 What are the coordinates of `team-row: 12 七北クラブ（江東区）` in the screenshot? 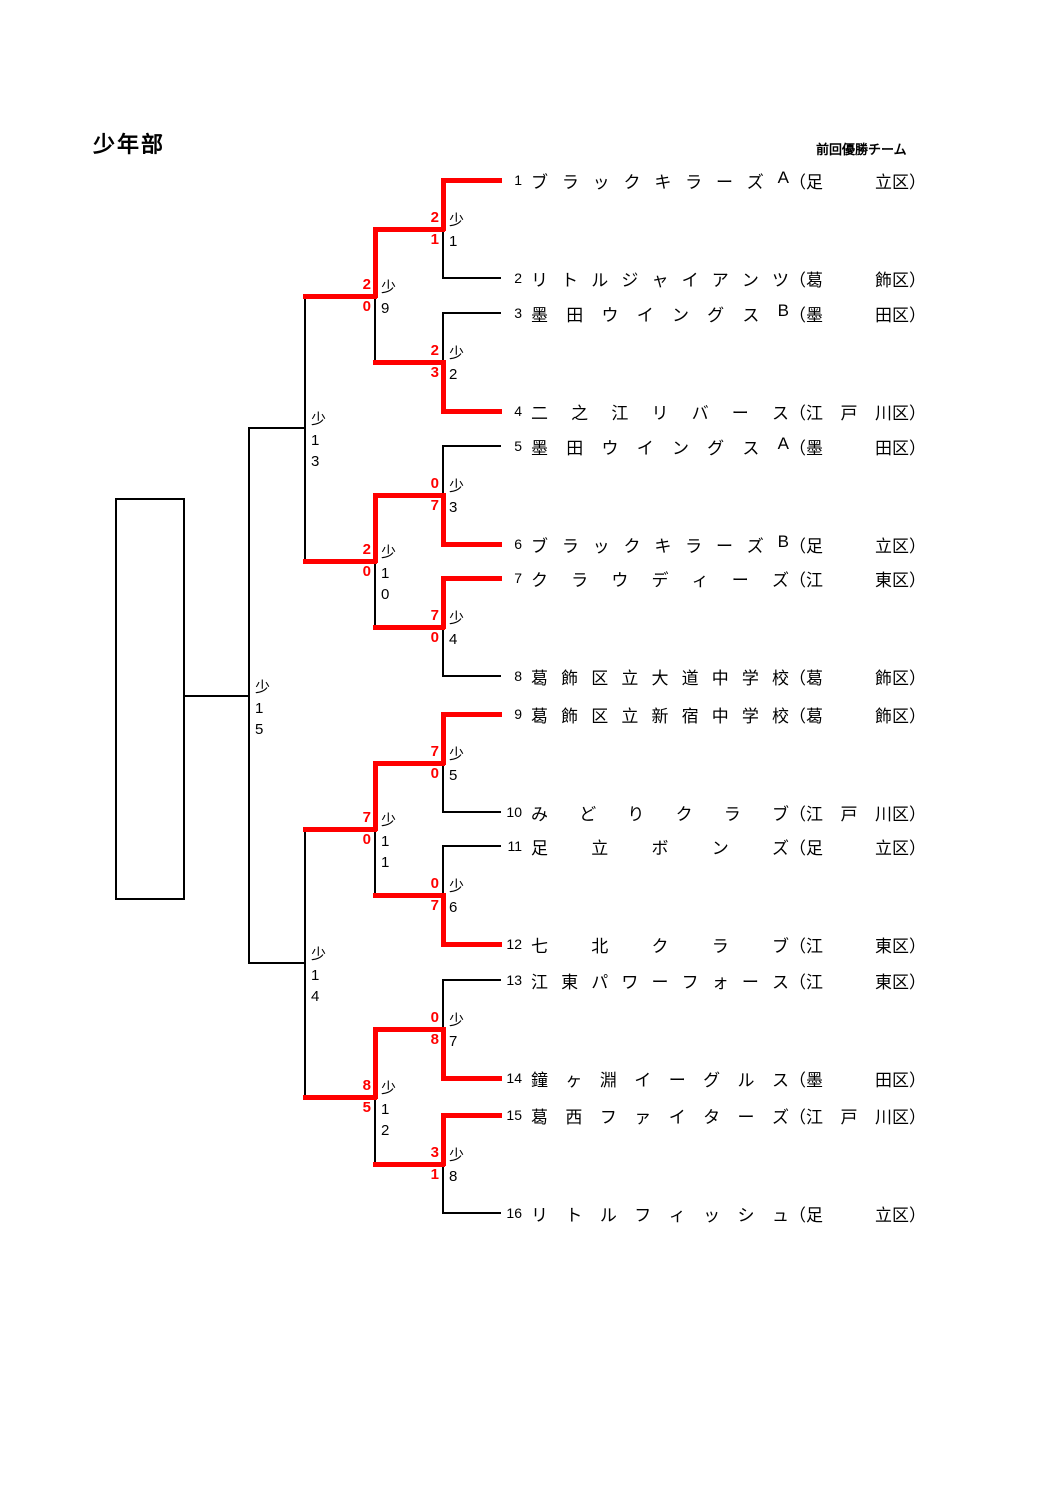 It's located at (712, 944).